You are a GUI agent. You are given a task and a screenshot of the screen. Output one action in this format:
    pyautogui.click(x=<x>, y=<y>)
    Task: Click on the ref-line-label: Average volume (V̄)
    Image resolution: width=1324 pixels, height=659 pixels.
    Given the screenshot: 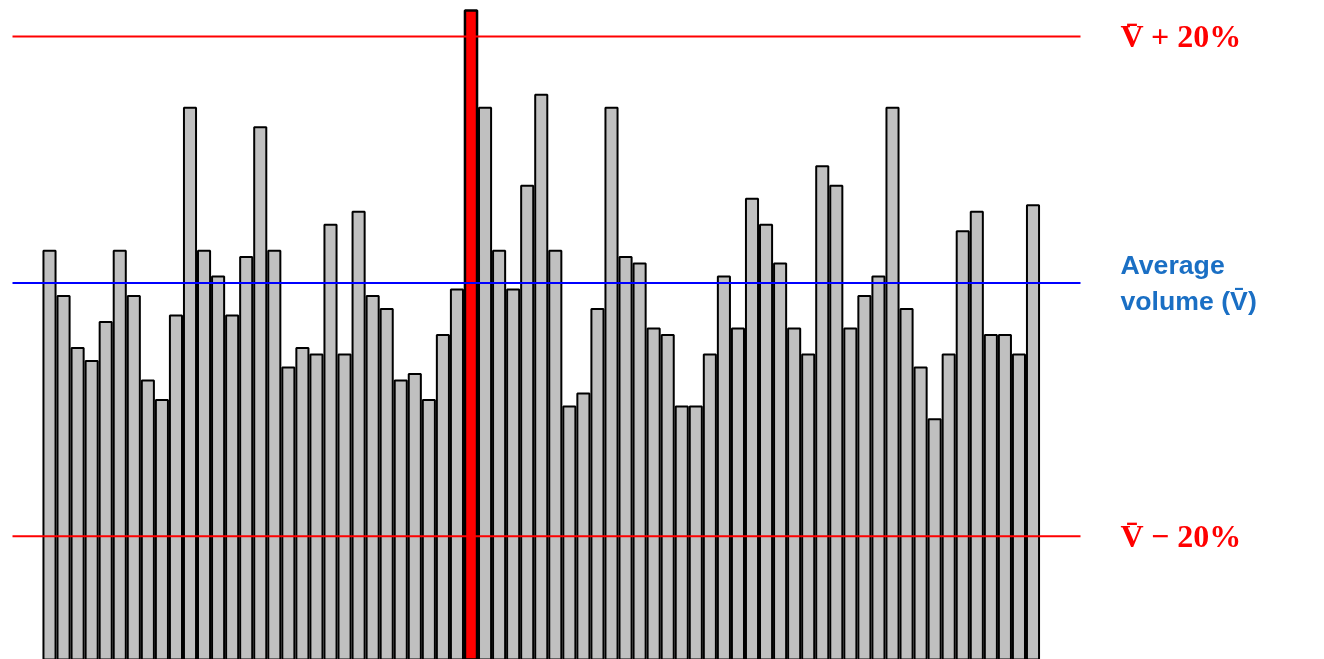 What is the action you would take?
    pyautogui.click(x=1188, y=283)
    